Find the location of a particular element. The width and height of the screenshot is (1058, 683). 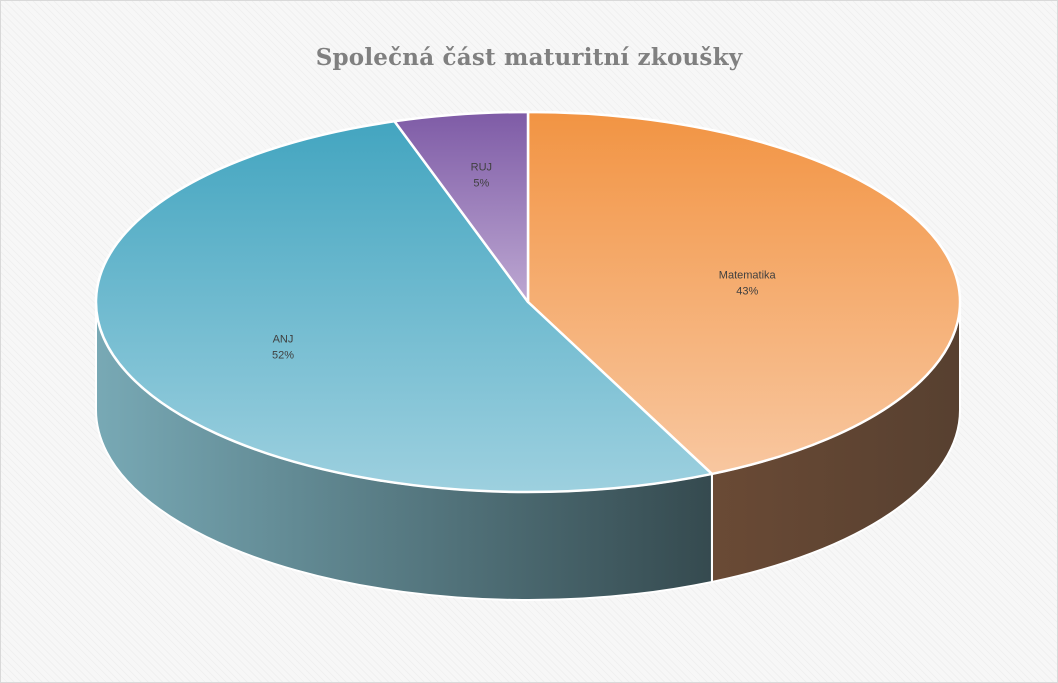

chart-title: Společná část maturitní zkoušky is located at coordinates (529, 57).